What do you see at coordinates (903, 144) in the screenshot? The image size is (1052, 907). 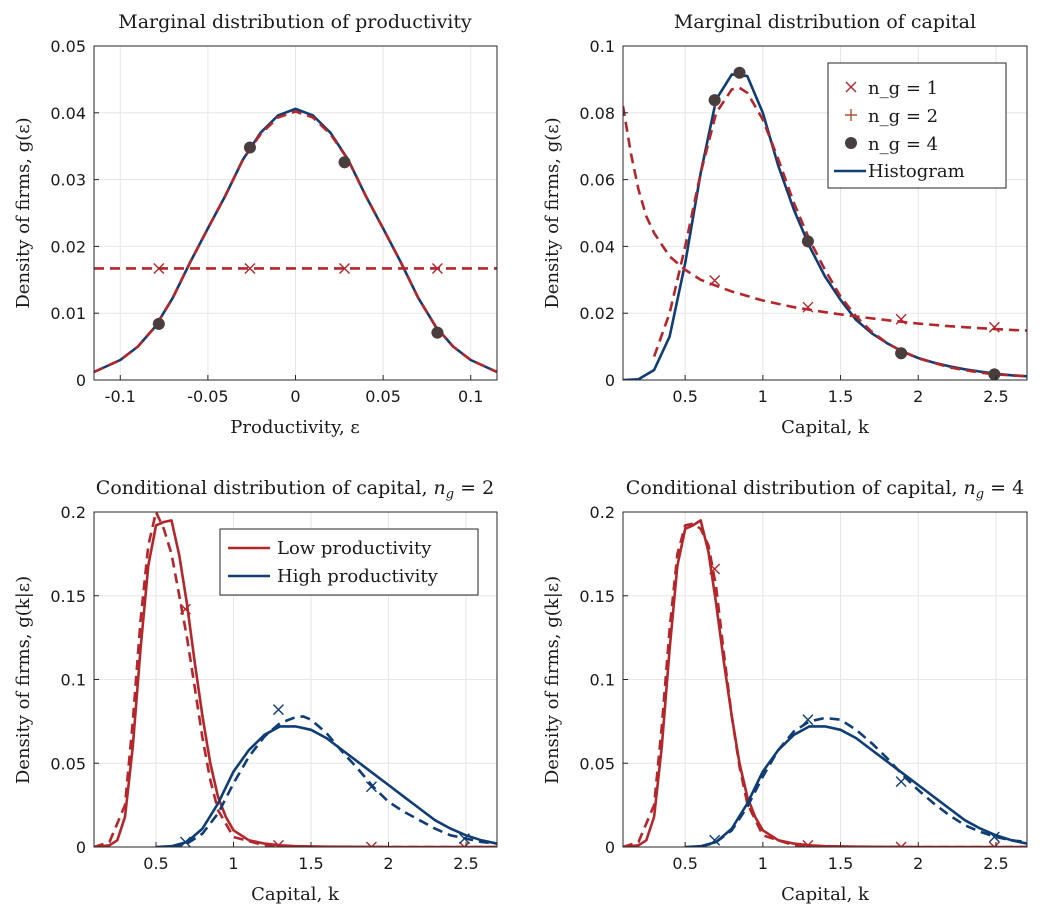 I see `legend-label: n_g = 4` at bounding box center [903, 144].